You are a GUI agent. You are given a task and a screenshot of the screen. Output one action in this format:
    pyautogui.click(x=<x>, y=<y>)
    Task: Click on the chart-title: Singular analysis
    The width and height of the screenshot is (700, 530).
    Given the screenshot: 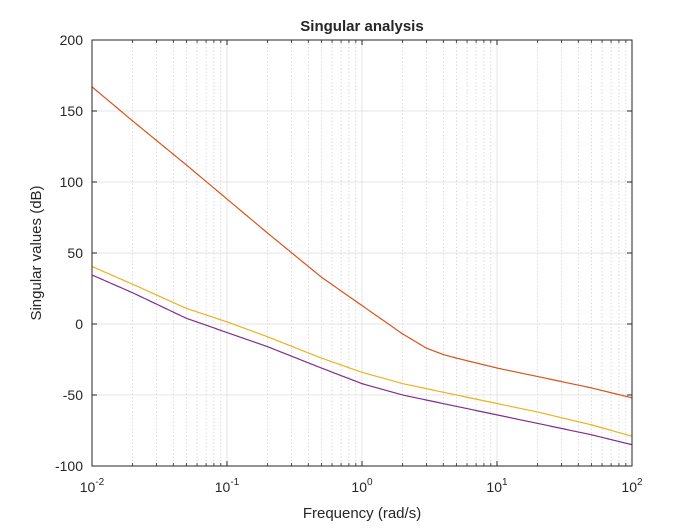 What is the action you would take?
    pyautogui.click(x=361, y=26)
    